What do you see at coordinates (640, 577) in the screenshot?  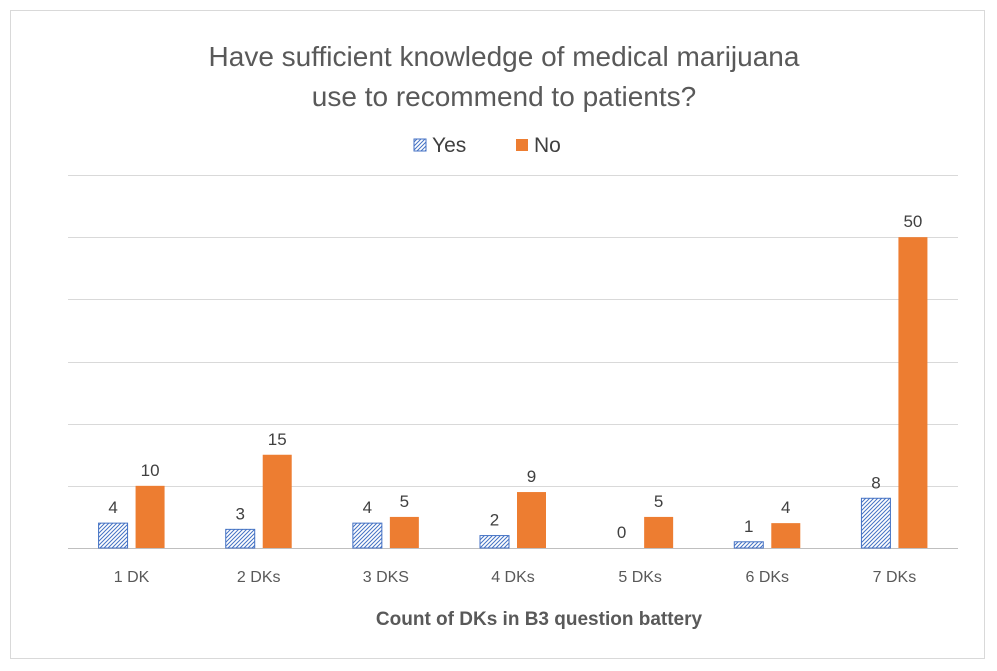 I see `x-tick-label: 5 DKs` at bounding box center [640, 577].